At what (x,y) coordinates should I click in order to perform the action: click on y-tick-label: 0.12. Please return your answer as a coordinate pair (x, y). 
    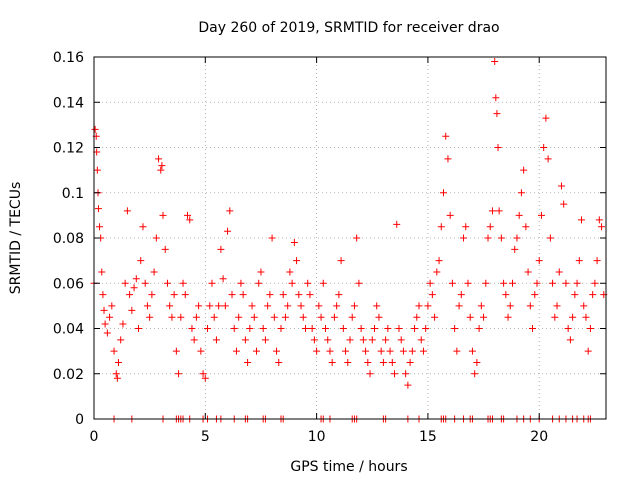
    Looking at the image, I should click on (68, 149).